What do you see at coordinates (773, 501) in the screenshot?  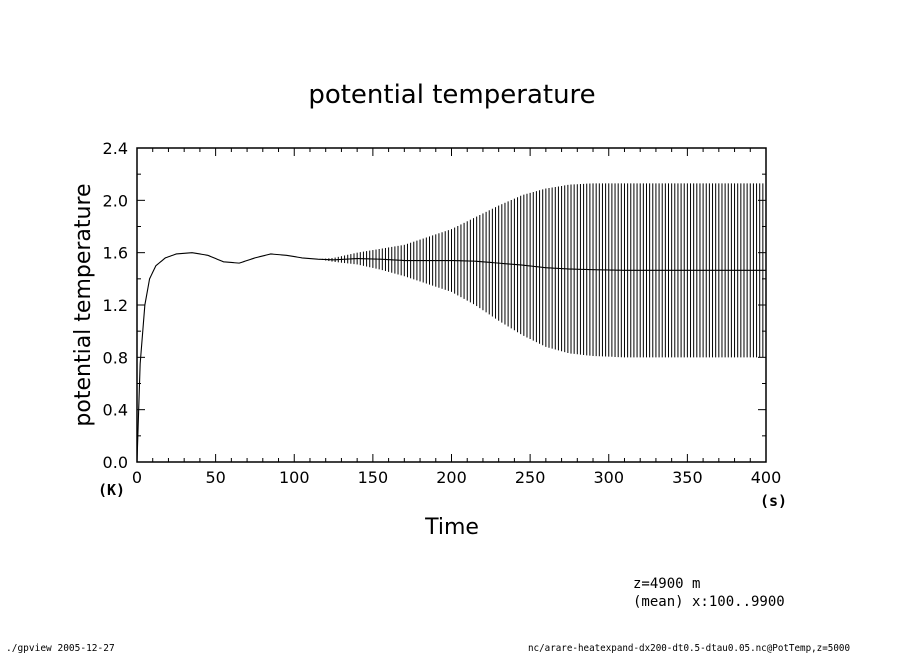 I see `x-unit-label: (s)` at bounding box center [773, 501].